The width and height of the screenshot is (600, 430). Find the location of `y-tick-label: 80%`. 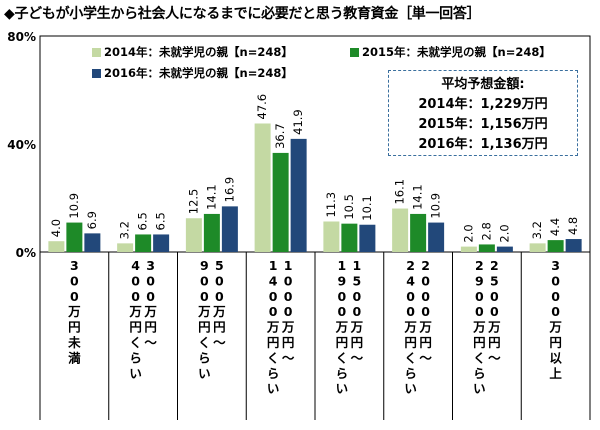

y-tick-label: 80% is located at coordinates (21, 37).